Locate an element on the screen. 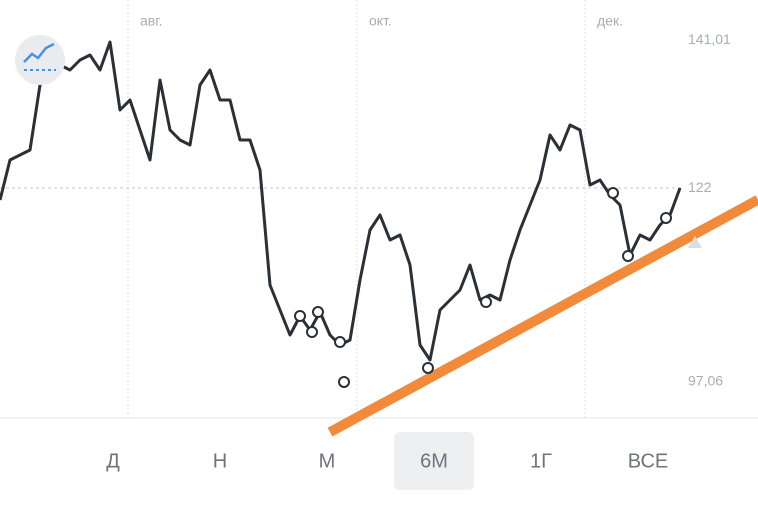 The height and width of the screenshot is (524, 758). period-button: Д is located at coordinates (113, 461).